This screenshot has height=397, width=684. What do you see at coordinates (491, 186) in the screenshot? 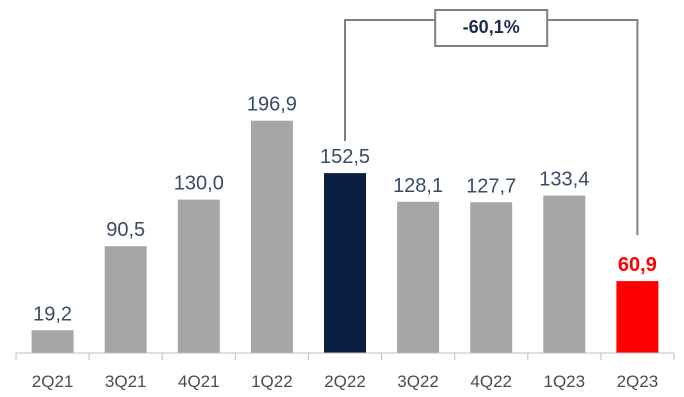
I see `value-label-4Q22: 127,7` at bounding box center [491, 186].